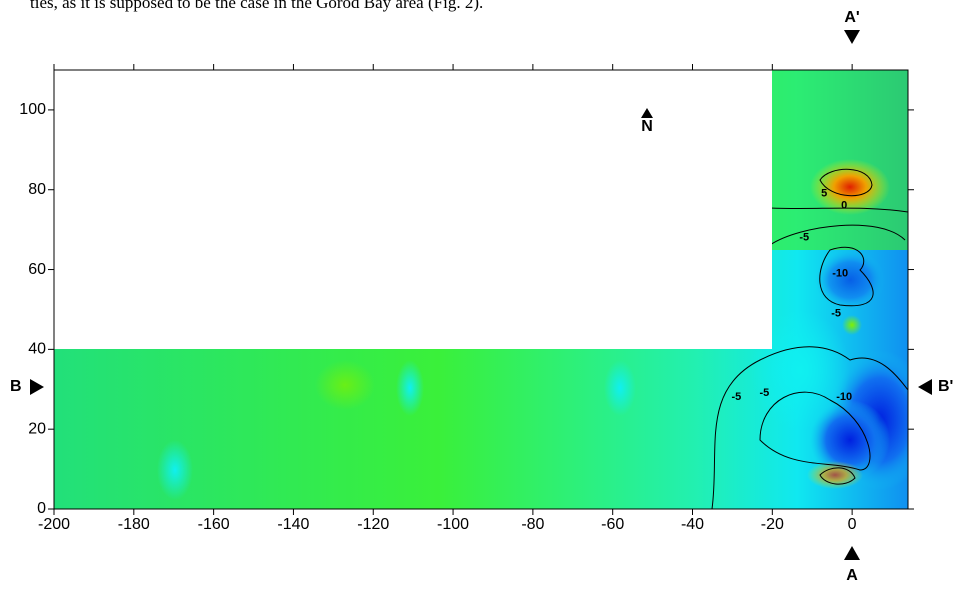 This screenshot has width=958, height=591. What do you see at coordinates (453, 524) in the screenshot?
I see `x-tick-label: -100` at bounding box center [453, 524].